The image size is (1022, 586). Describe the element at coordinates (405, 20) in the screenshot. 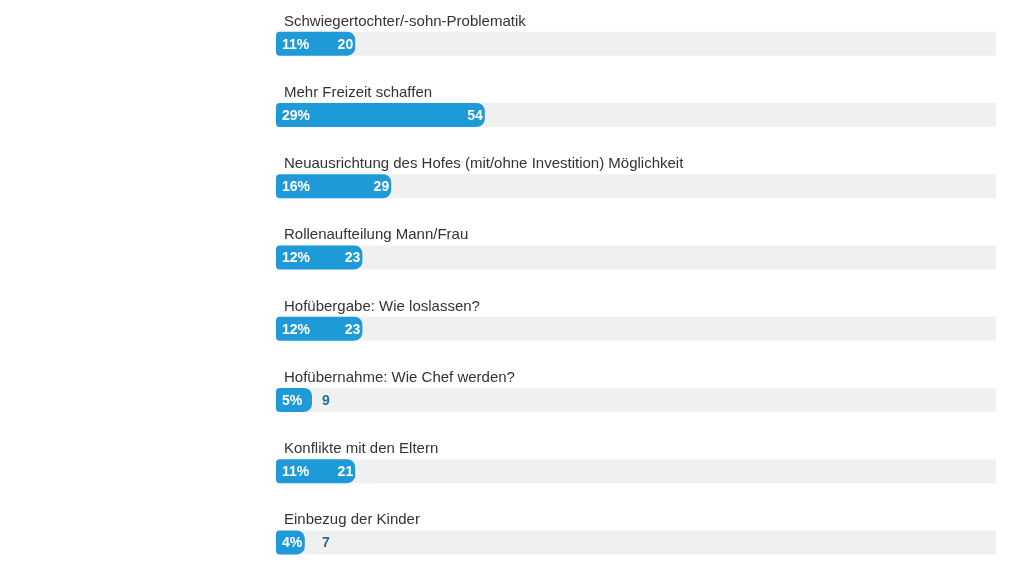

I see `y-tick-label: Schwiegertochter/-sohn-Problematik` at that location.